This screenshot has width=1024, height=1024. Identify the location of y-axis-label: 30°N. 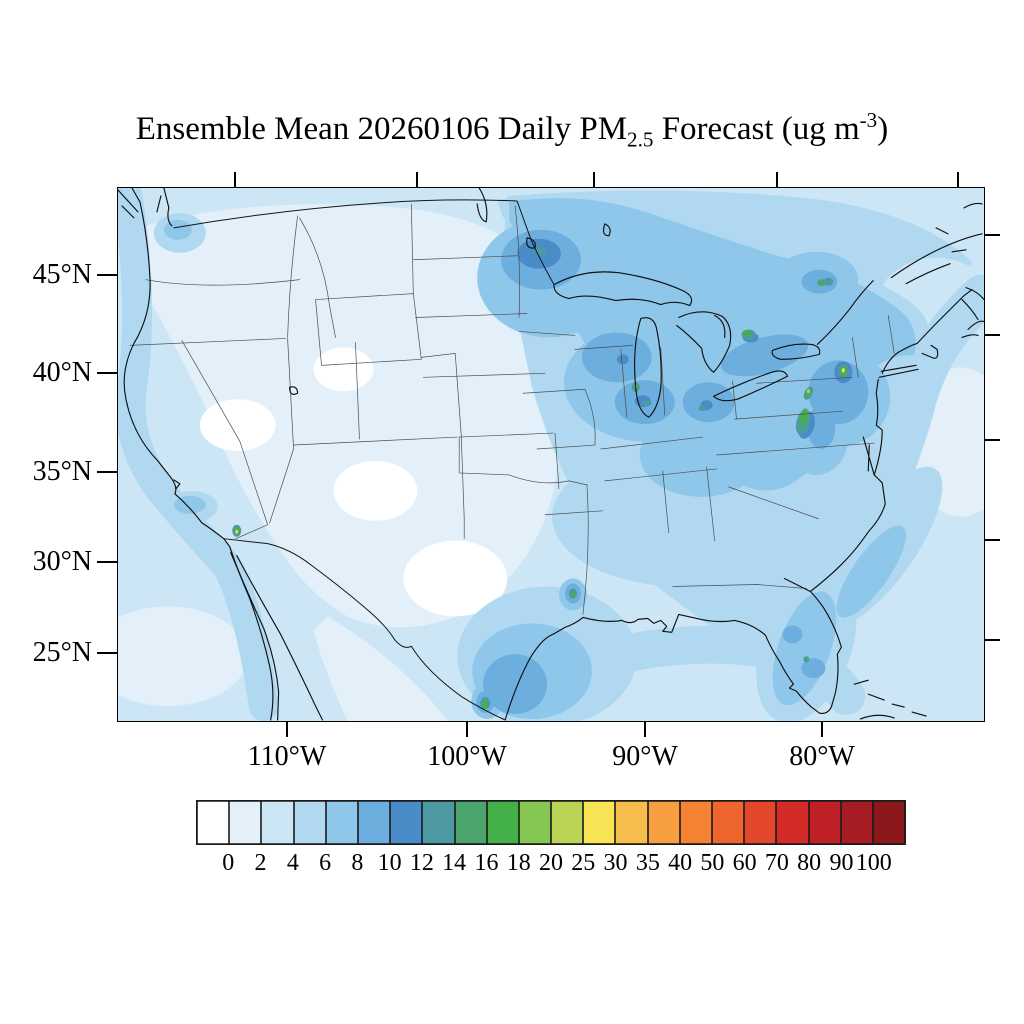
(62, 561).